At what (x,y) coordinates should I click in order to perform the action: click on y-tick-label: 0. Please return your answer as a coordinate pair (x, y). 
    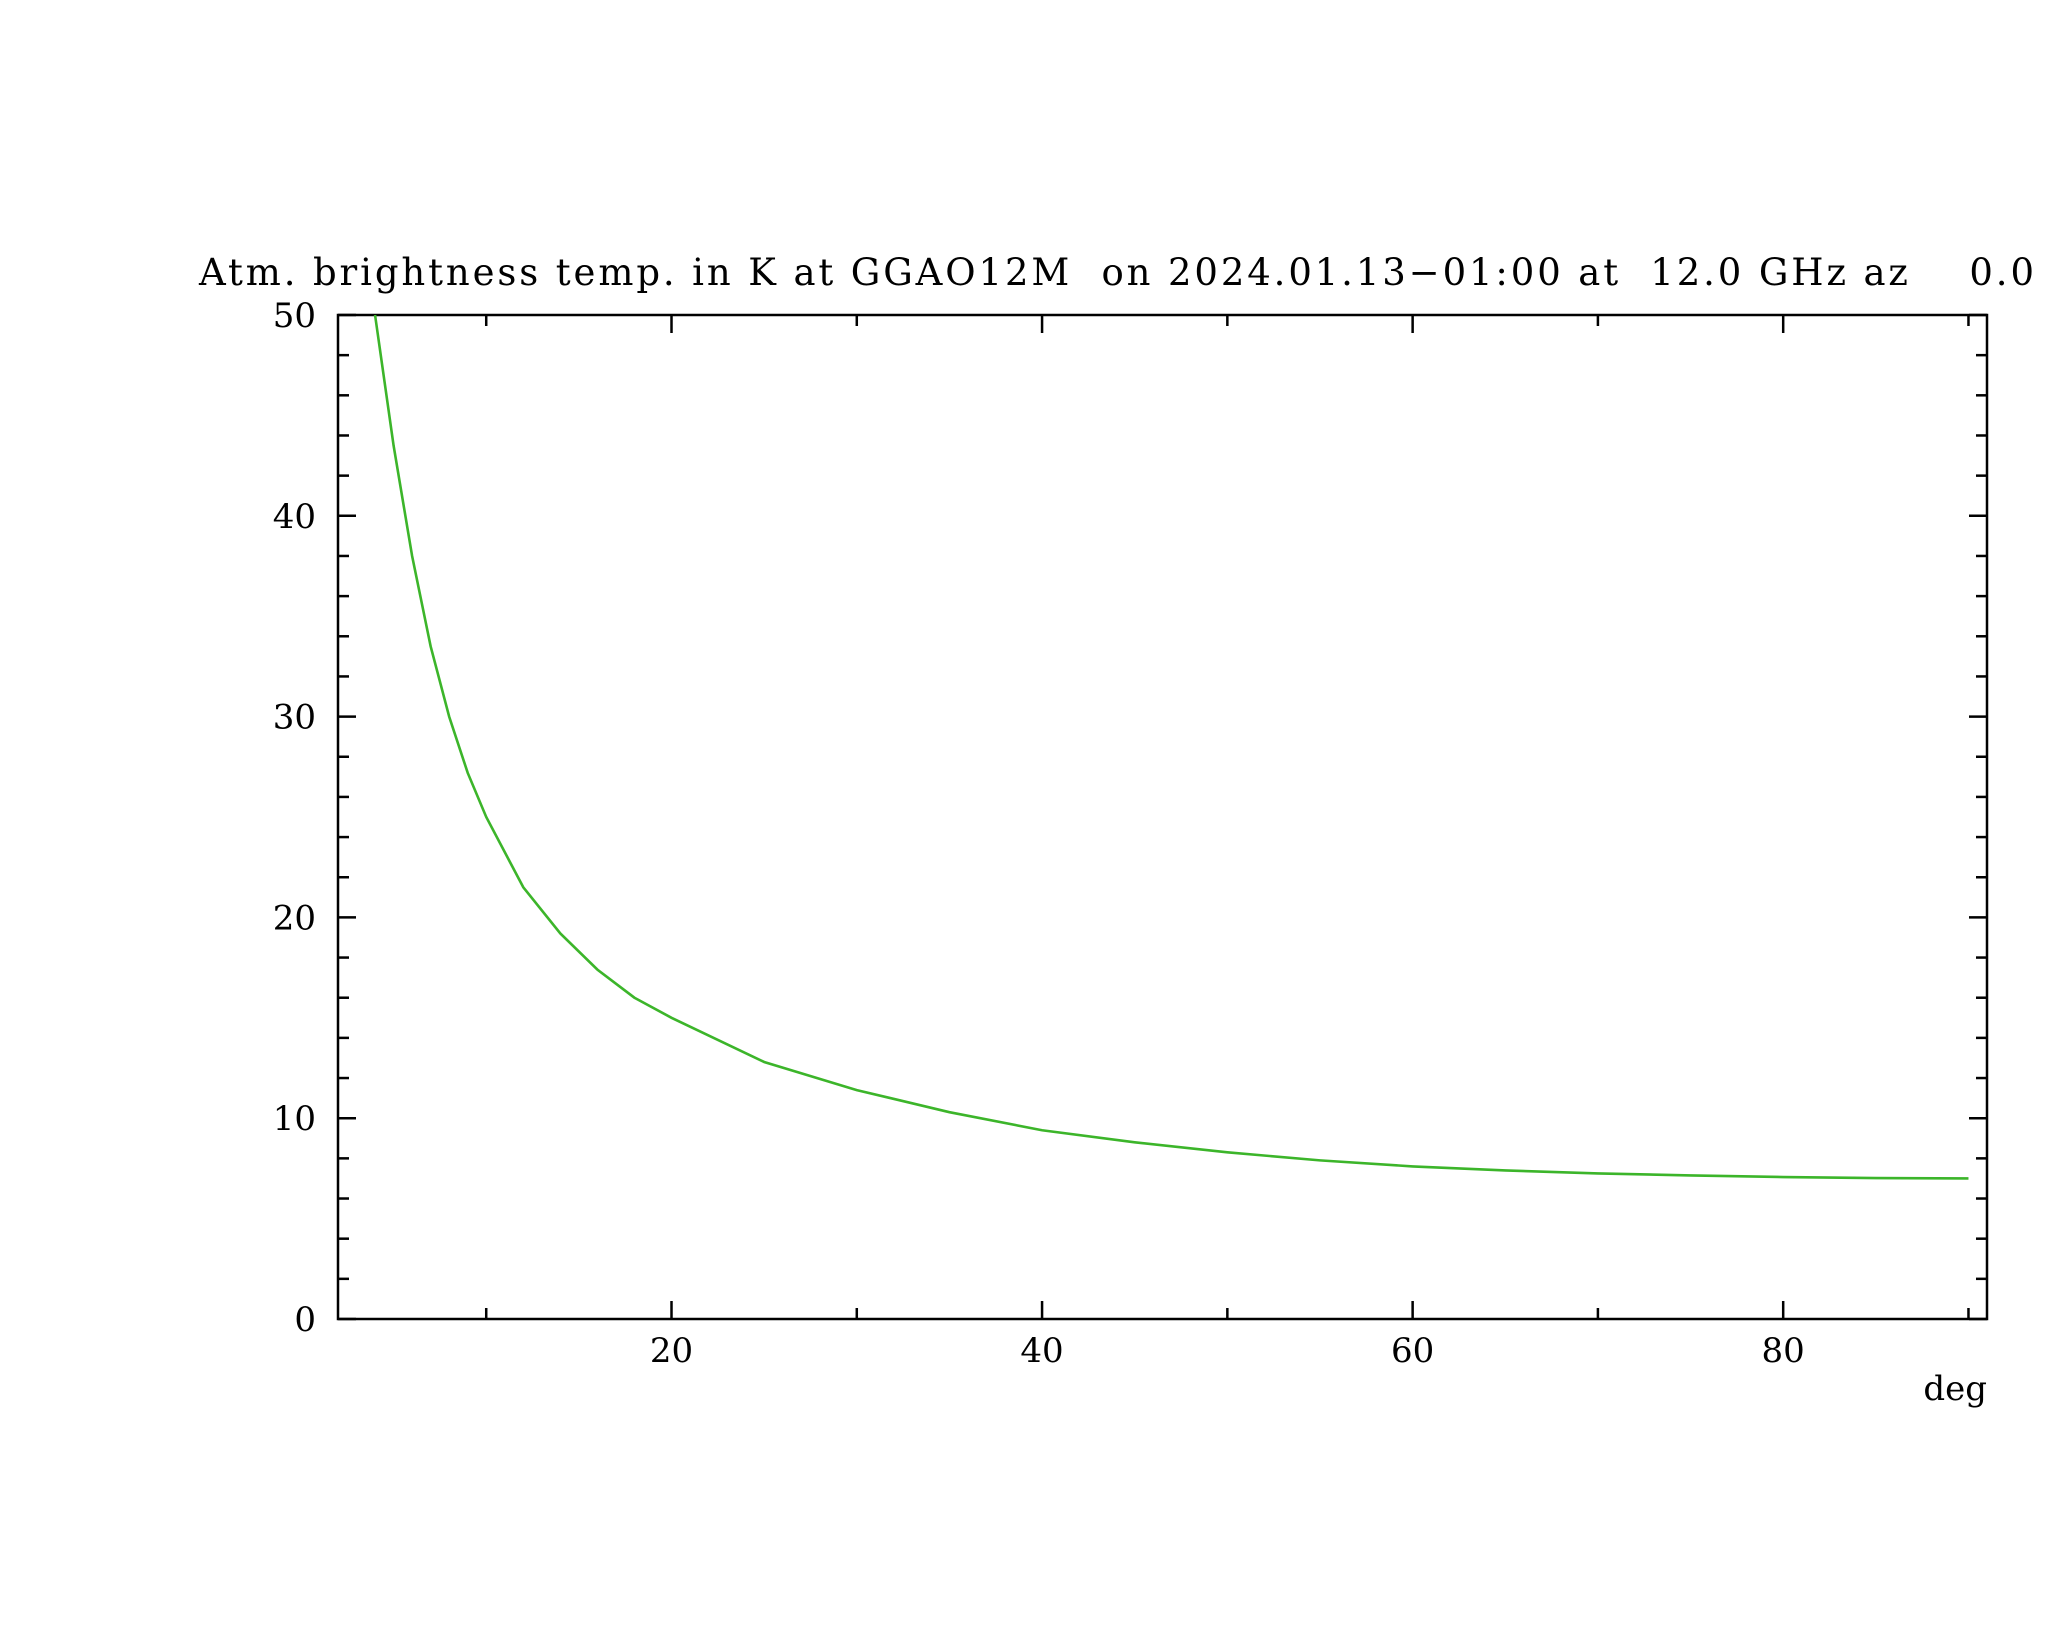
    Looking at the image, I should click on (305, 1320).